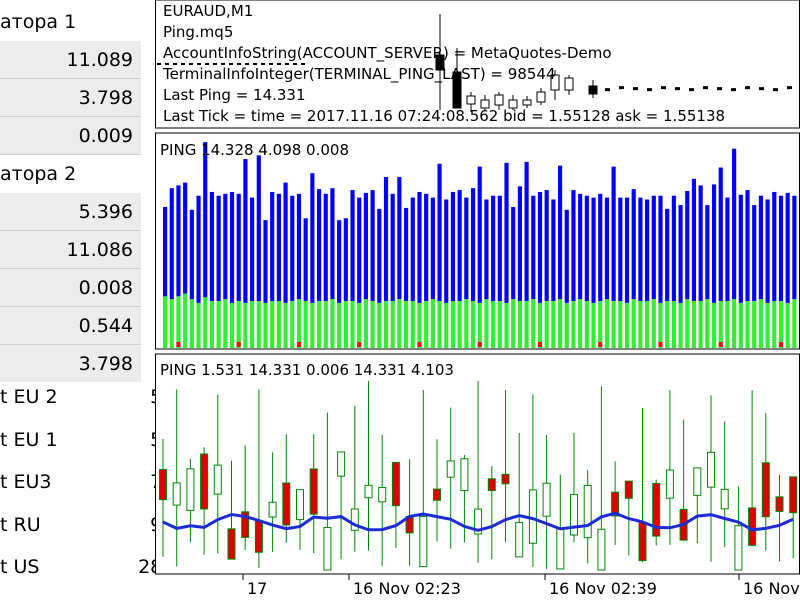 The height and width of the screenshot is (600, 800). What do you see at coordinates (70, 174) in the screenshot?
I see `table-section-header: атора 2` at bounding box center [70, 174].